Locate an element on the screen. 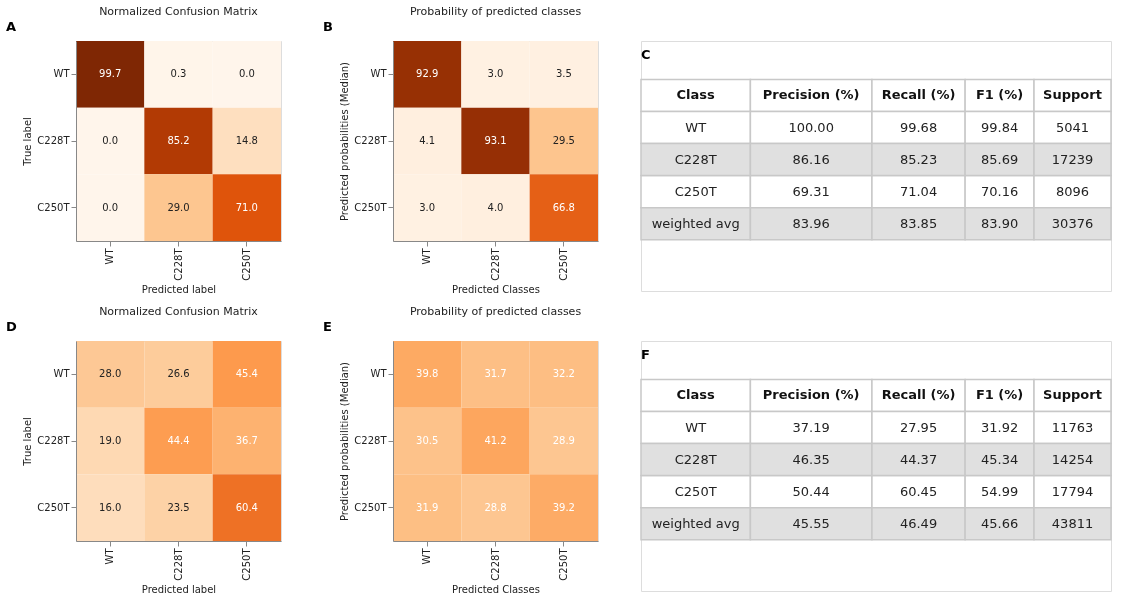  data-label: 29.0 is located at coordinates (178, 207).